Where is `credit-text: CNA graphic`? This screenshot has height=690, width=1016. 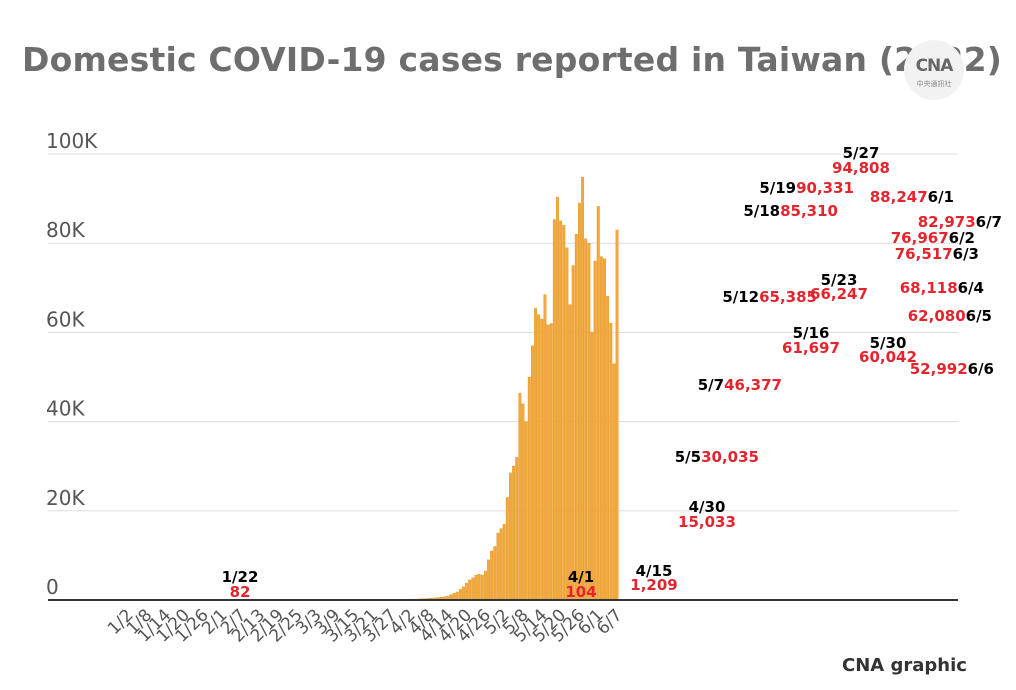 credit-text: CNA graphic is located at coordinates (904, 665).